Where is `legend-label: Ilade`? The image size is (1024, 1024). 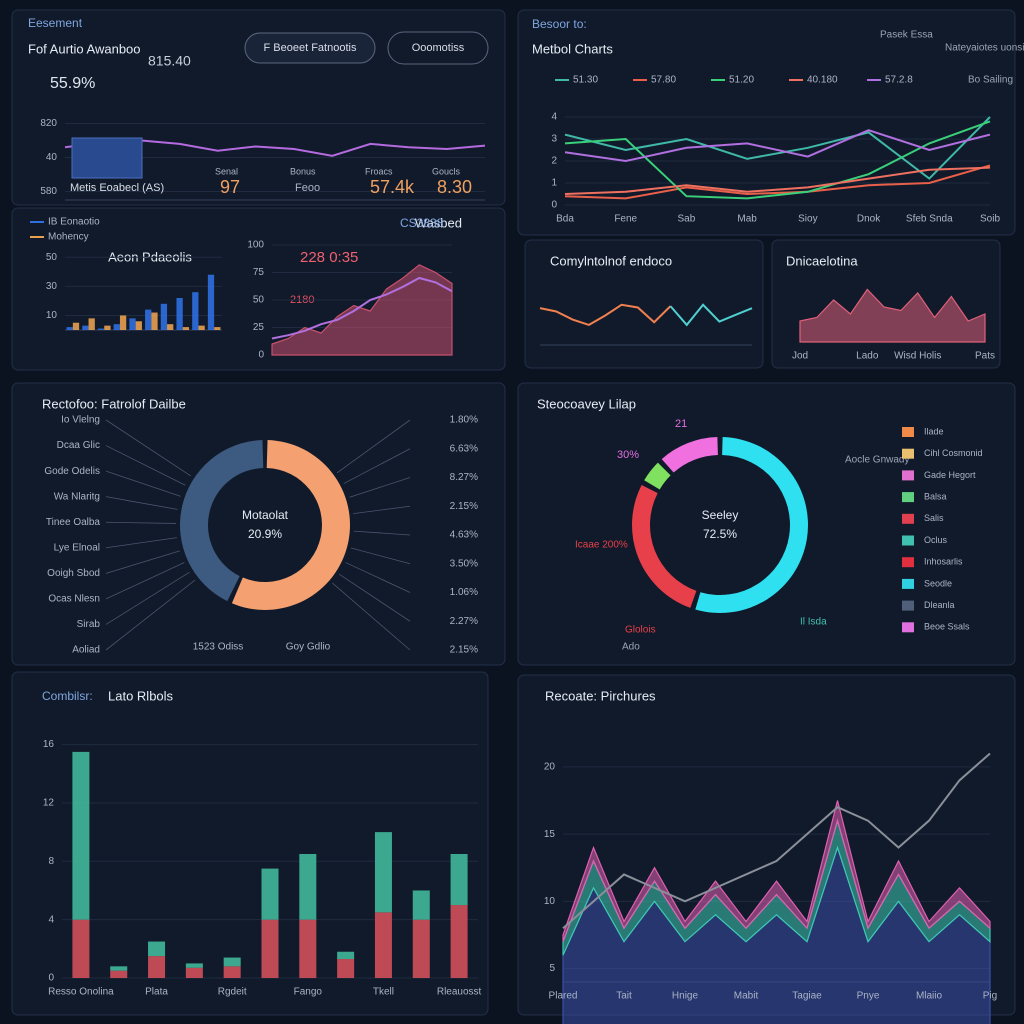
legend-label: Ilade is located at coordinates (934, 431).